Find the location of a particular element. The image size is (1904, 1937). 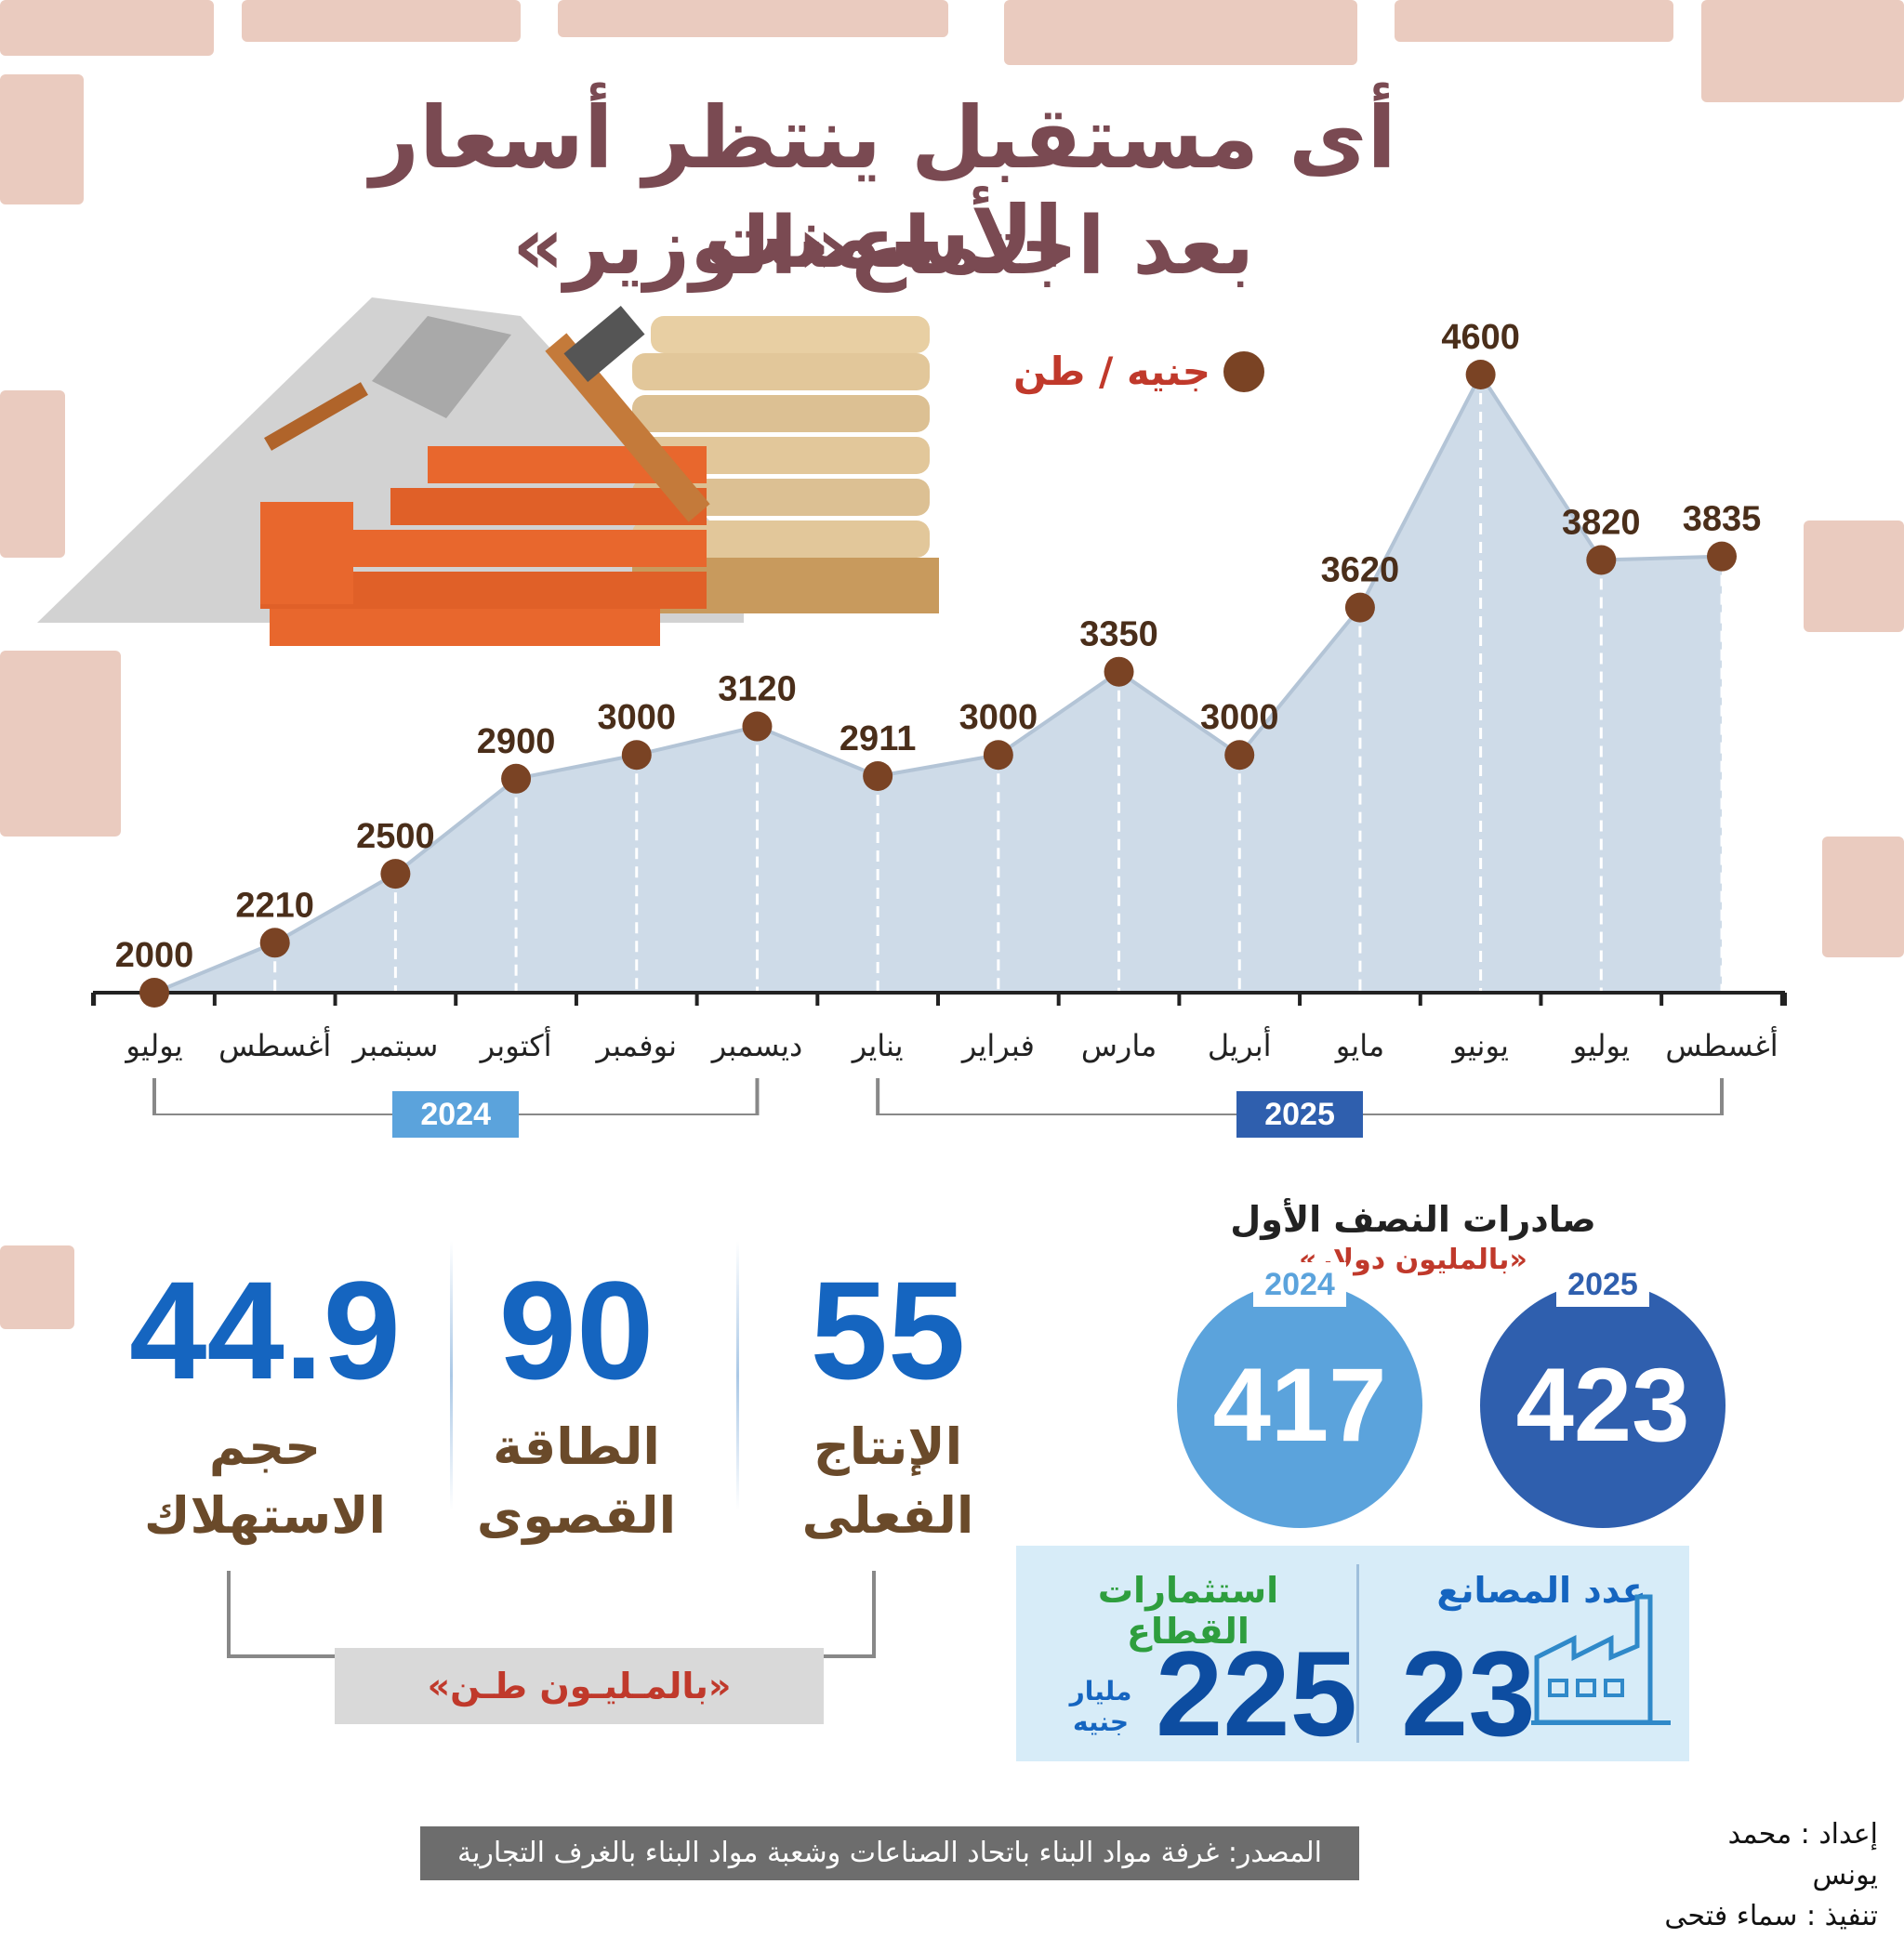

credit-design: تنفيذ : سماء فتحى is located at coordinates (1771, 1916).